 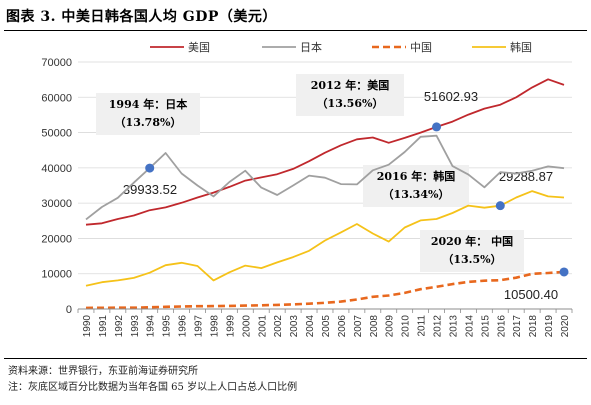 I want to click on x-tick-label: 2013, so click(x=453, y=326).